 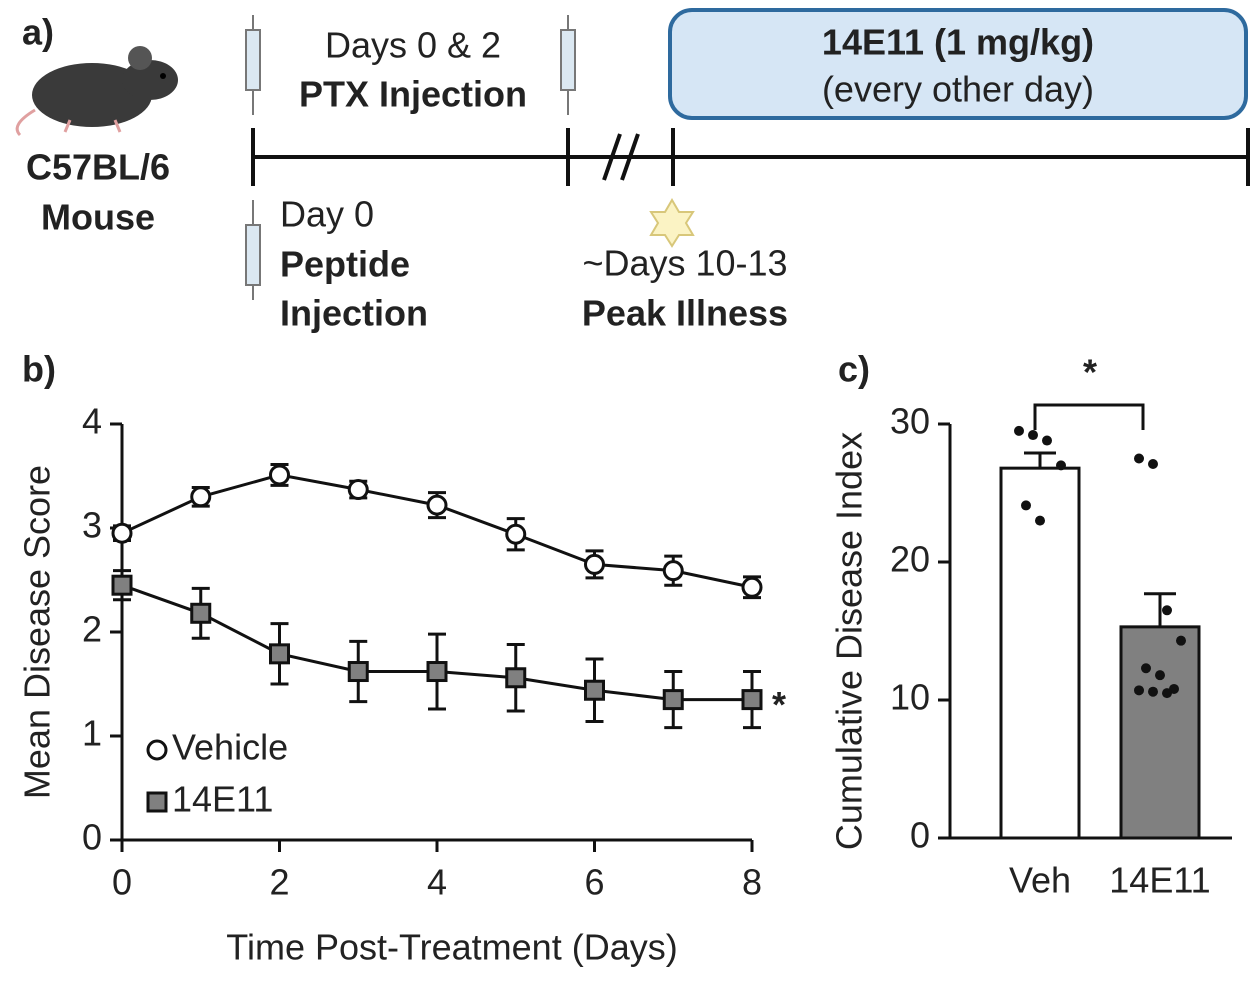 I want to click on y-tick-label: 4, so click(x=92, y=421).